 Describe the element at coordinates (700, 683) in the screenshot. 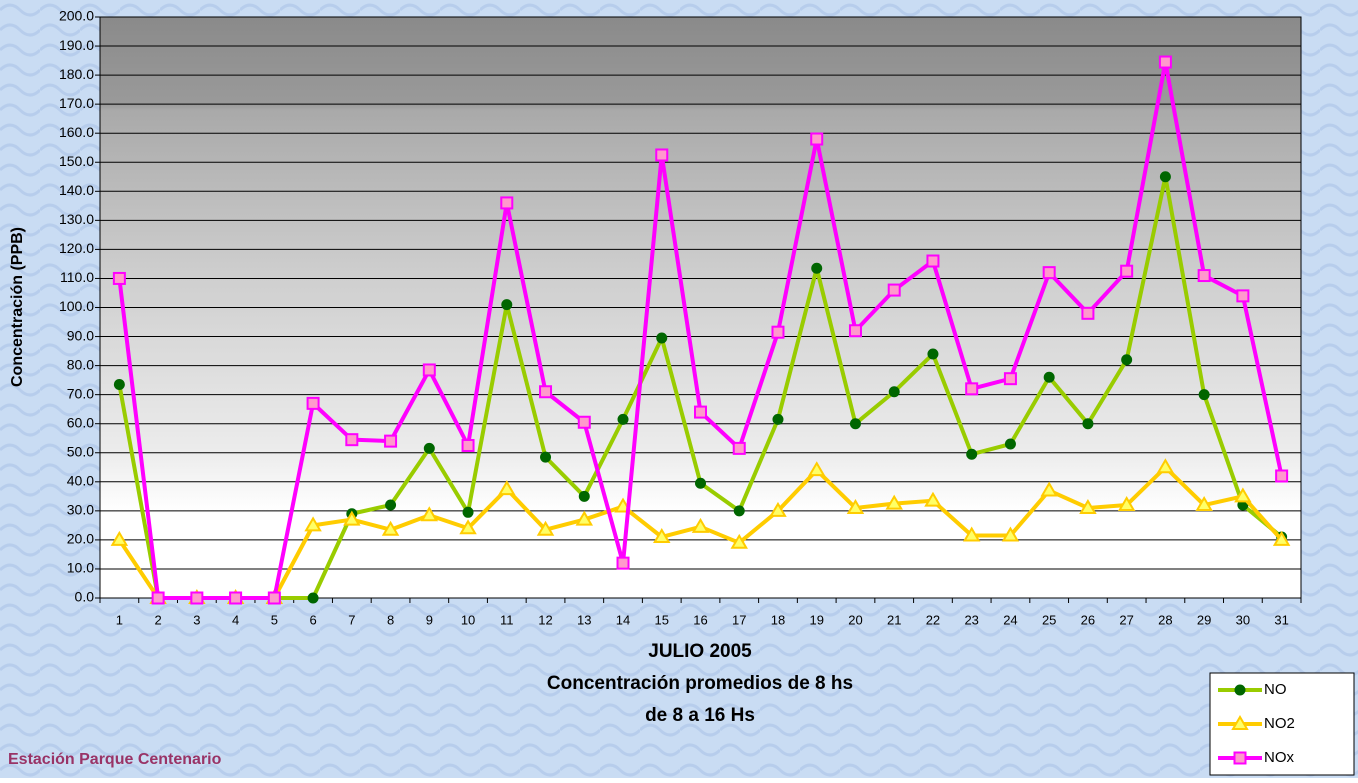

I see `x-axis-title: Concentración promedios de 8 hs` at that location.